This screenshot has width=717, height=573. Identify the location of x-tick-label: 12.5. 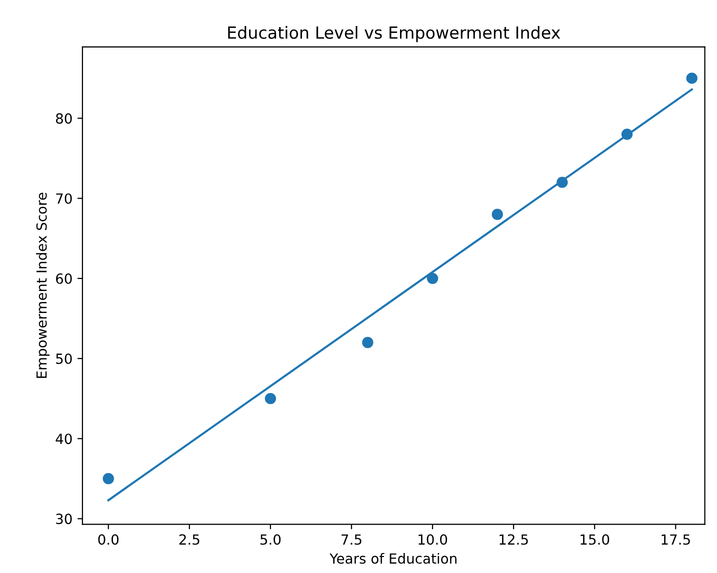
(514, 539).